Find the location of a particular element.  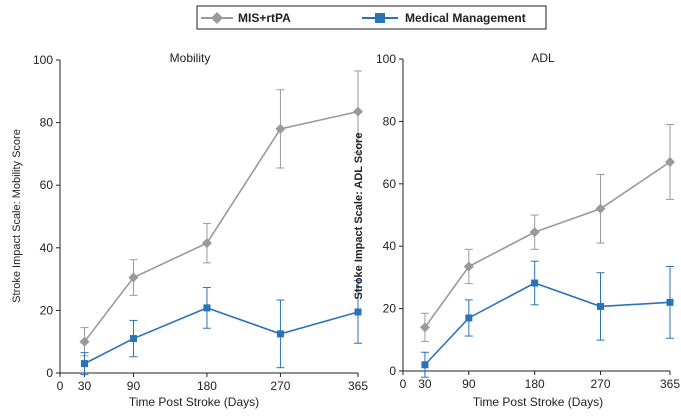

x-axis-label-mobility: Time Post Stroke (Days) is located at coordinates (194, 402).